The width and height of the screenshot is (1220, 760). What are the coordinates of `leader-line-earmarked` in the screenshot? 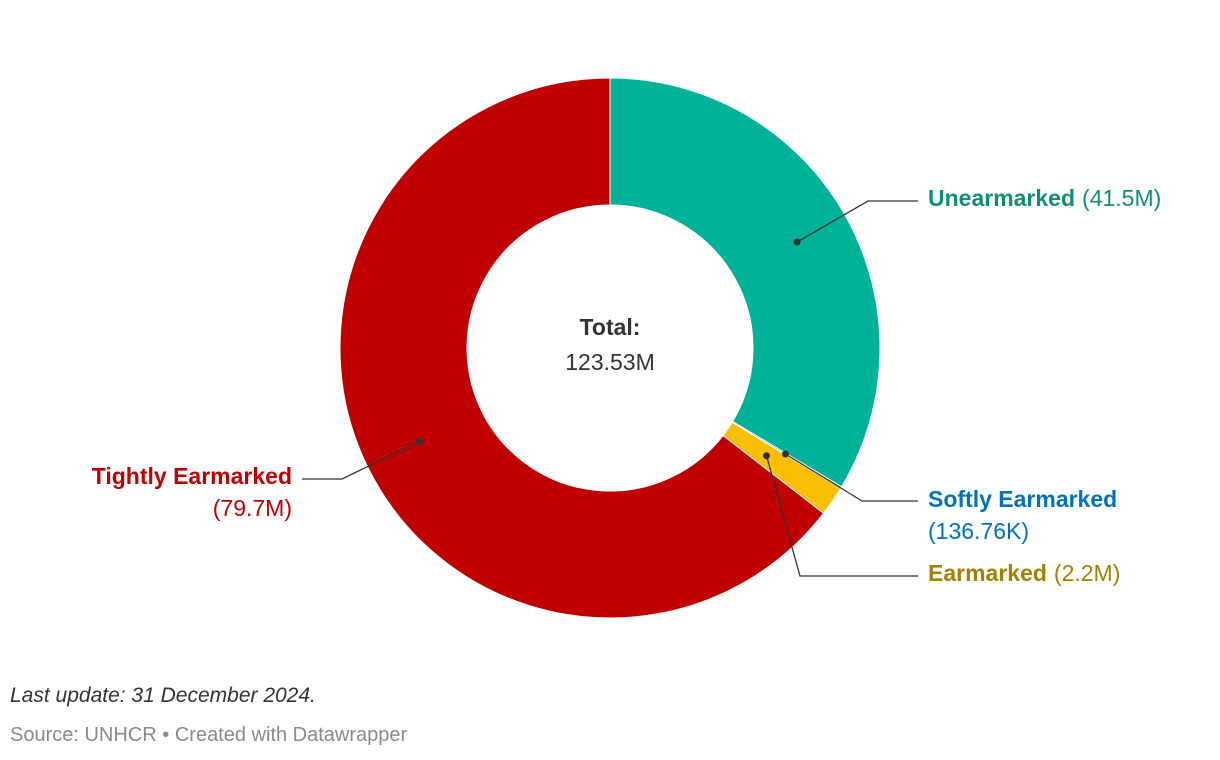 It's located at (841, 516).